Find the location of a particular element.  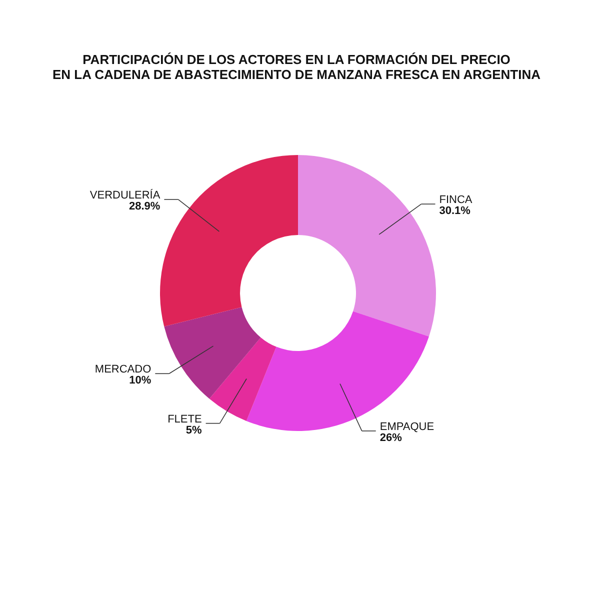

data-label: 10% is located at coordinates (140, 380).